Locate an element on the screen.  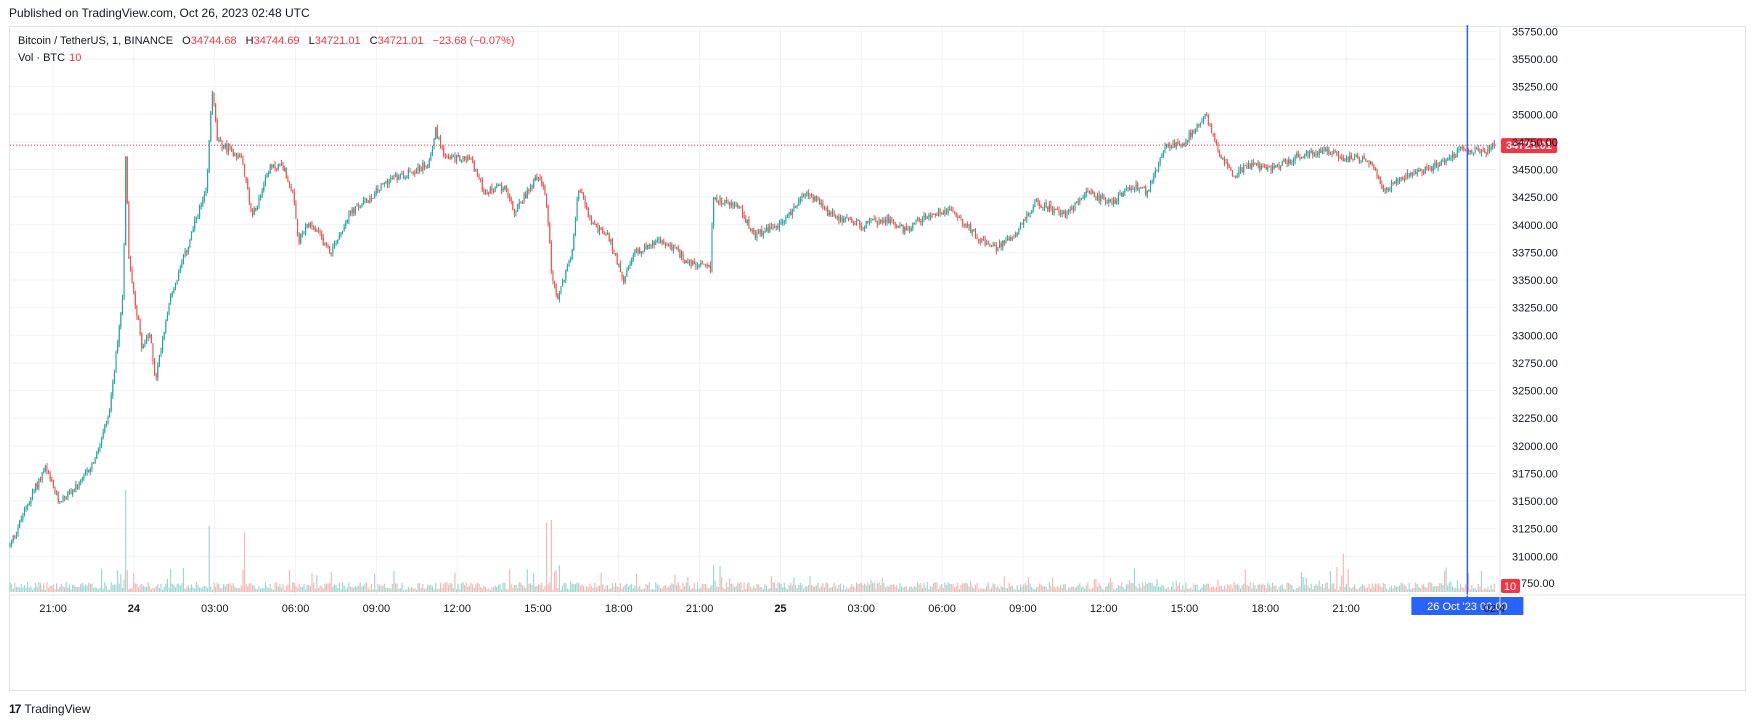
crosshair-time-label: 26 Oct '23 00:00 is located at coordinates (1467, 607).